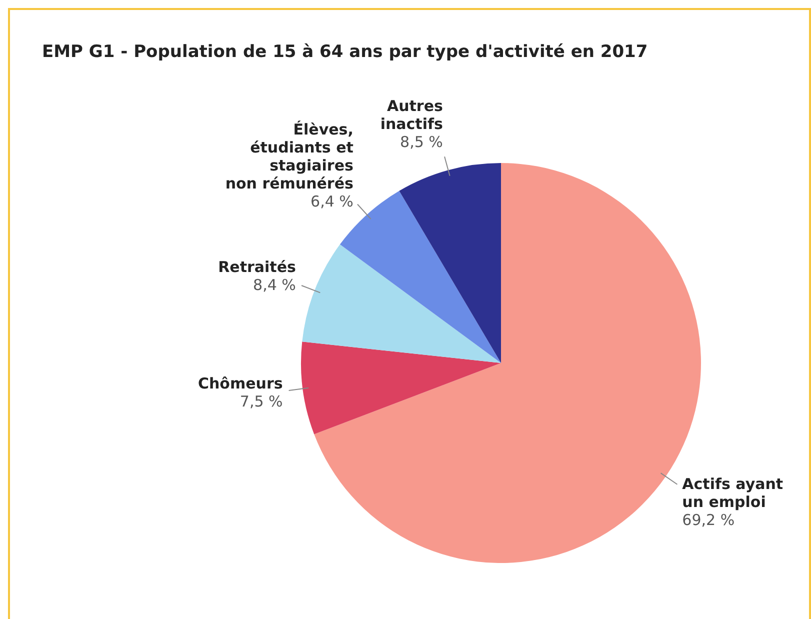  What do you see at coordinates (257, 267) in the screenshot?
I see `slice-label: Retraités` at bounding box center [257, 267].